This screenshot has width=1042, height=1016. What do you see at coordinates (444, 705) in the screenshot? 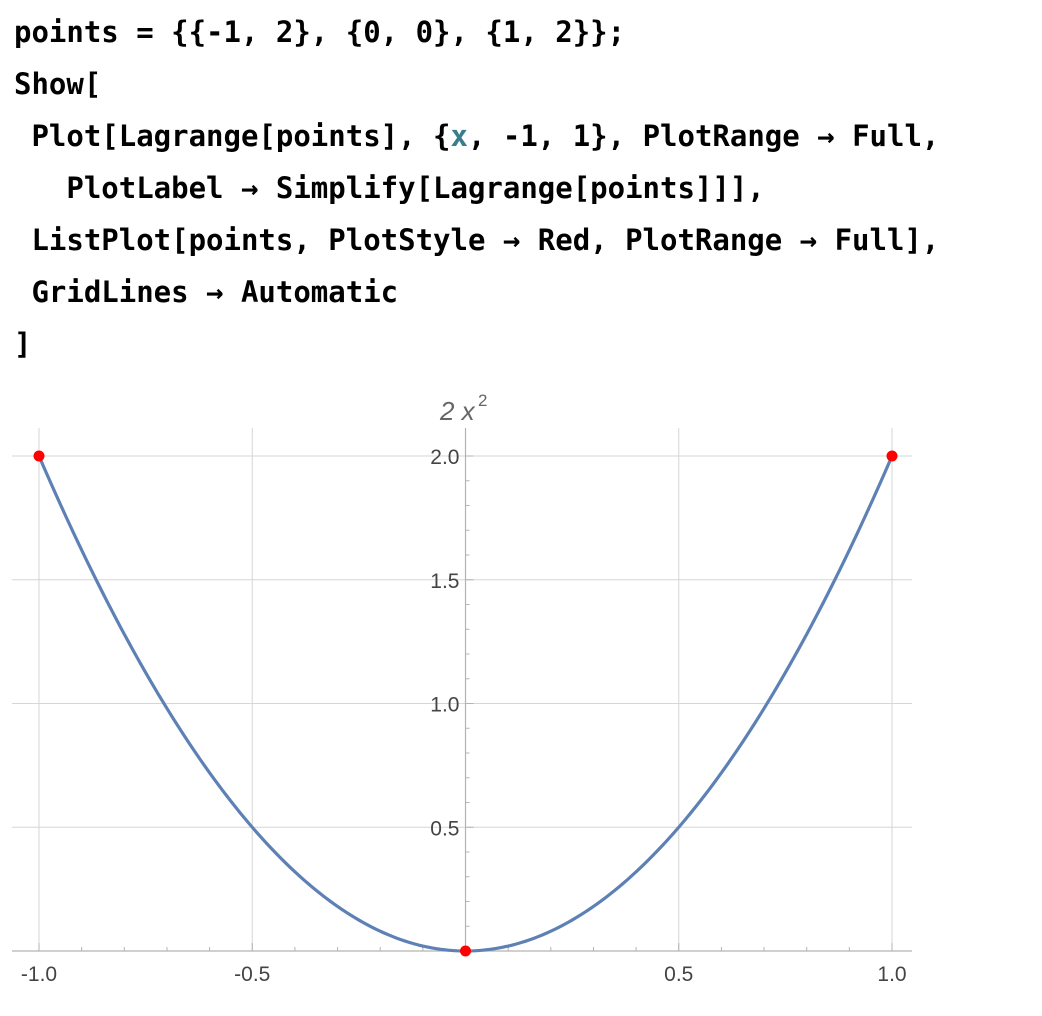
I see `y-tick-label: 1.0` at bounding box center [444, 705].